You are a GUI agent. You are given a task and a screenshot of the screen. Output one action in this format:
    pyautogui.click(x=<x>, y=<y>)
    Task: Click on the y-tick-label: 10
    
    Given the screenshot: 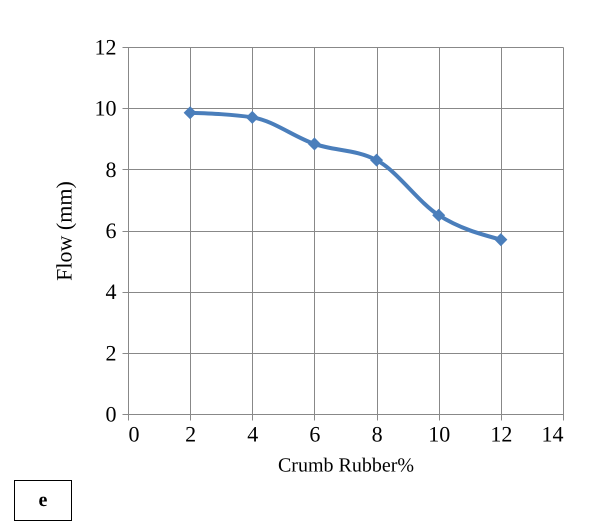 What is the action you would take?
    pyautogui.click(x=105, y=108)
    